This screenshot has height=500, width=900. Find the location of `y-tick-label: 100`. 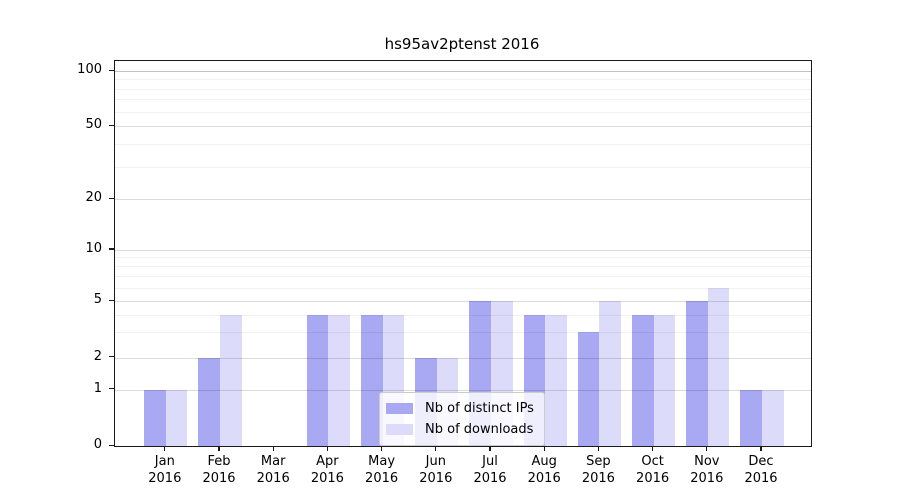

y-tick-label: 100 is located at coordinates (89, 69).